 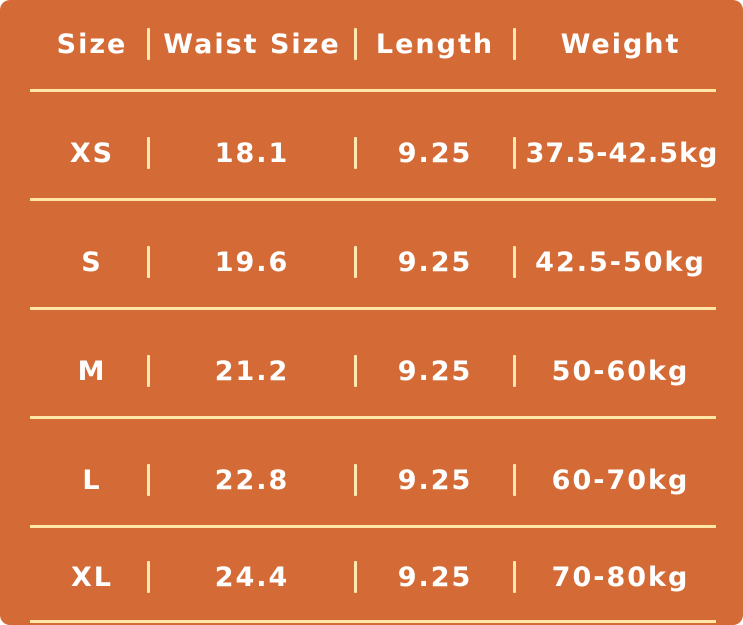 I want to click on size-cell: L, so click(x=92, y=480).